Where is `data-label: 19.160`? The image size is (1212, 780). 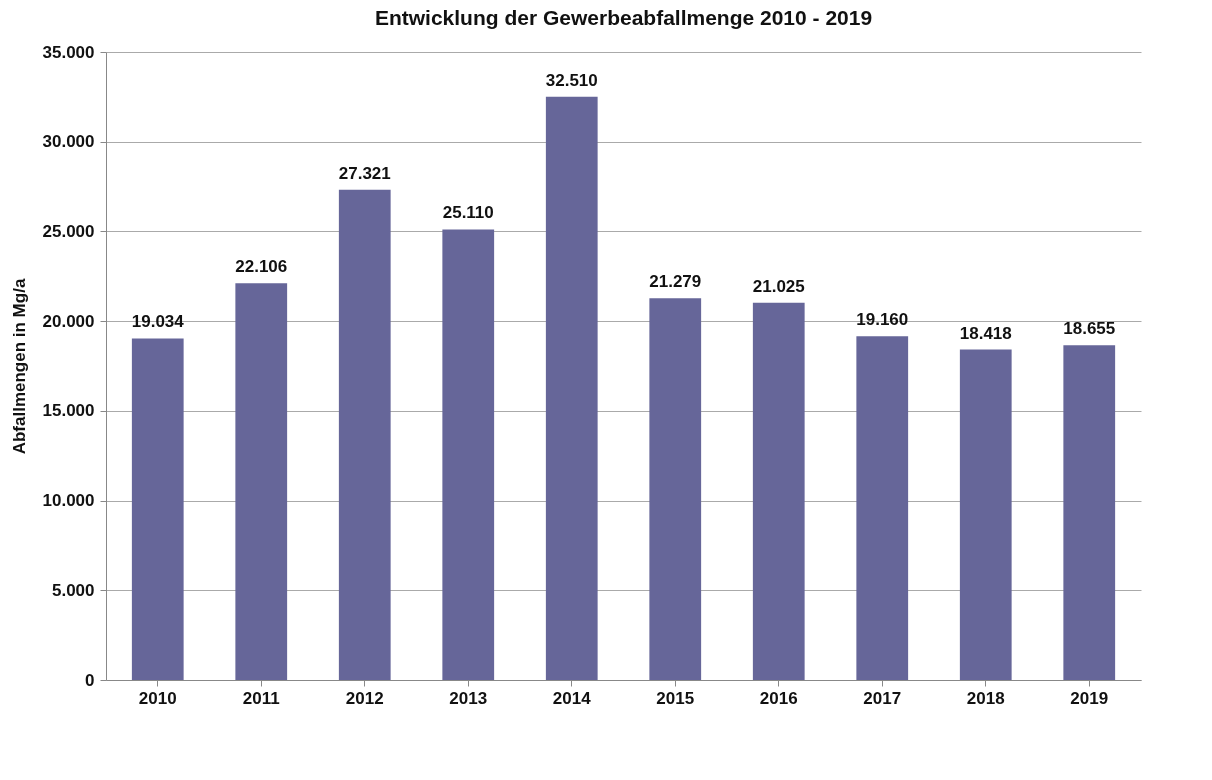 data-label: 19.160 is located at coordinates (882, 320).